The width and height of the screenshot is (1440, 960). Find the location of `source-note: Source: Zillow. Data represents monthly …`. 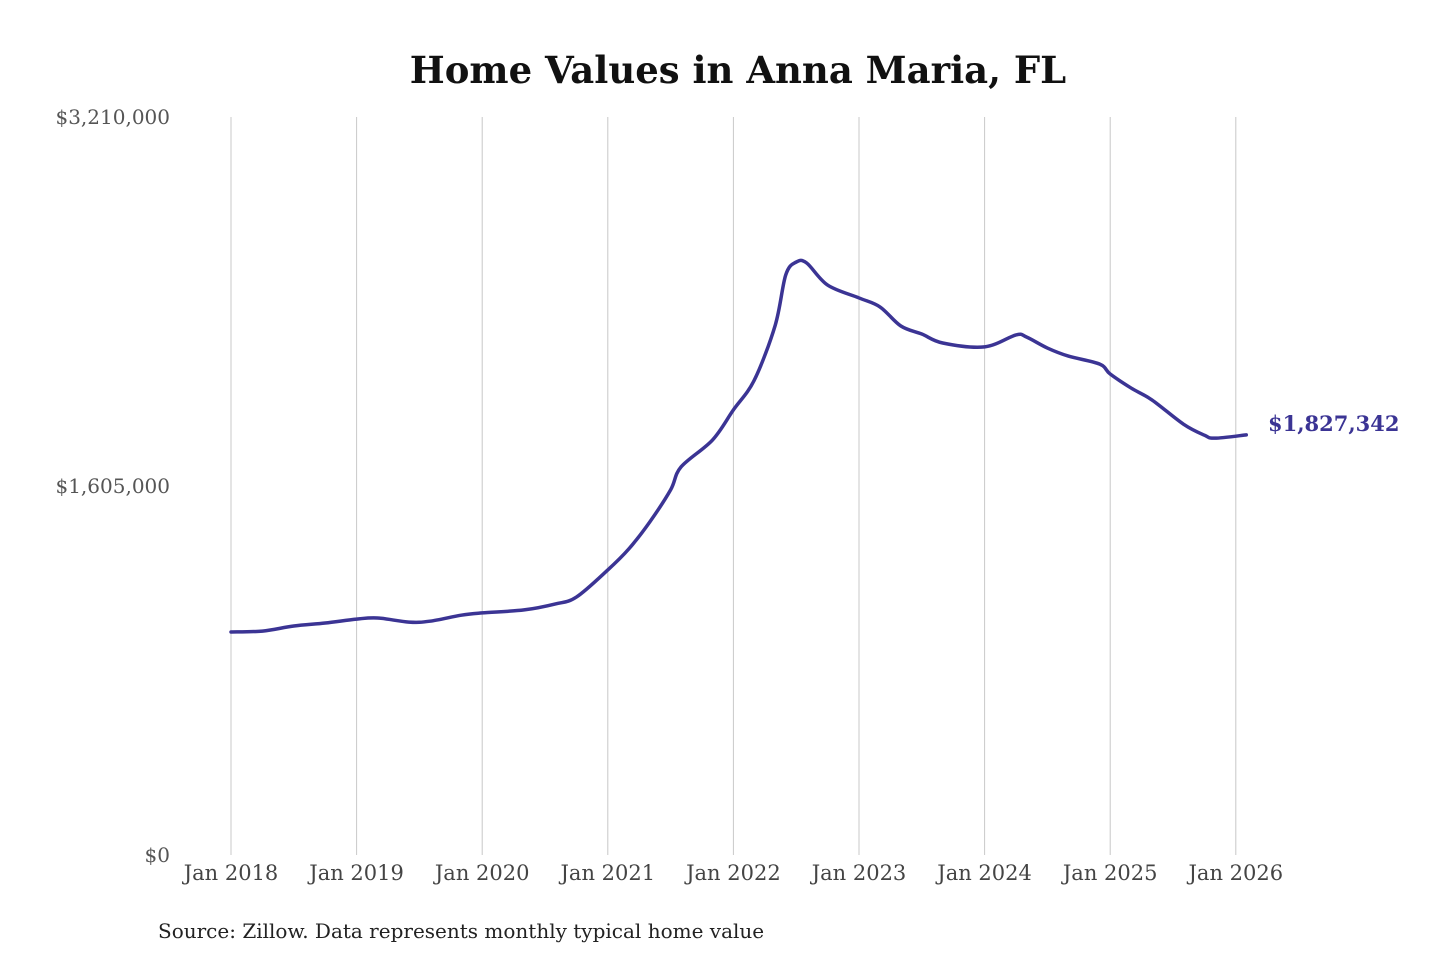

source-note: Source: Zillow. Data represents monthly … is located at coordinates (461, 931).